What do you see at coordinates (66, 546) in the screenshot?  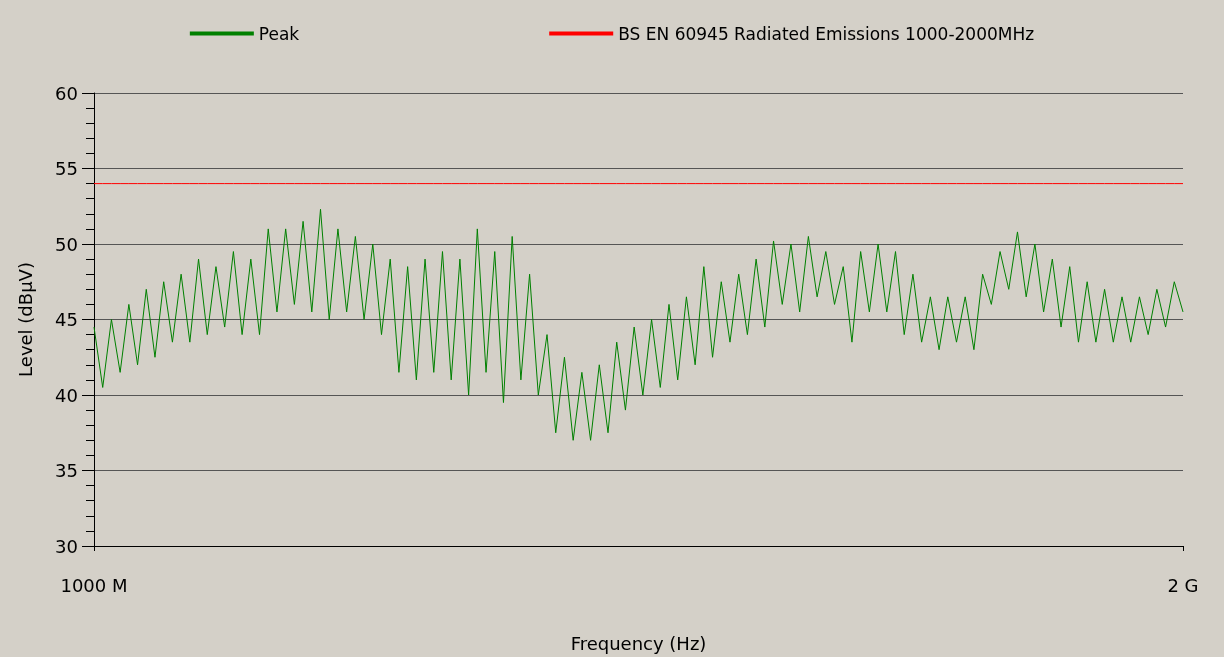 I see `y-tick-label: 30` at bounding box center [66, 546].